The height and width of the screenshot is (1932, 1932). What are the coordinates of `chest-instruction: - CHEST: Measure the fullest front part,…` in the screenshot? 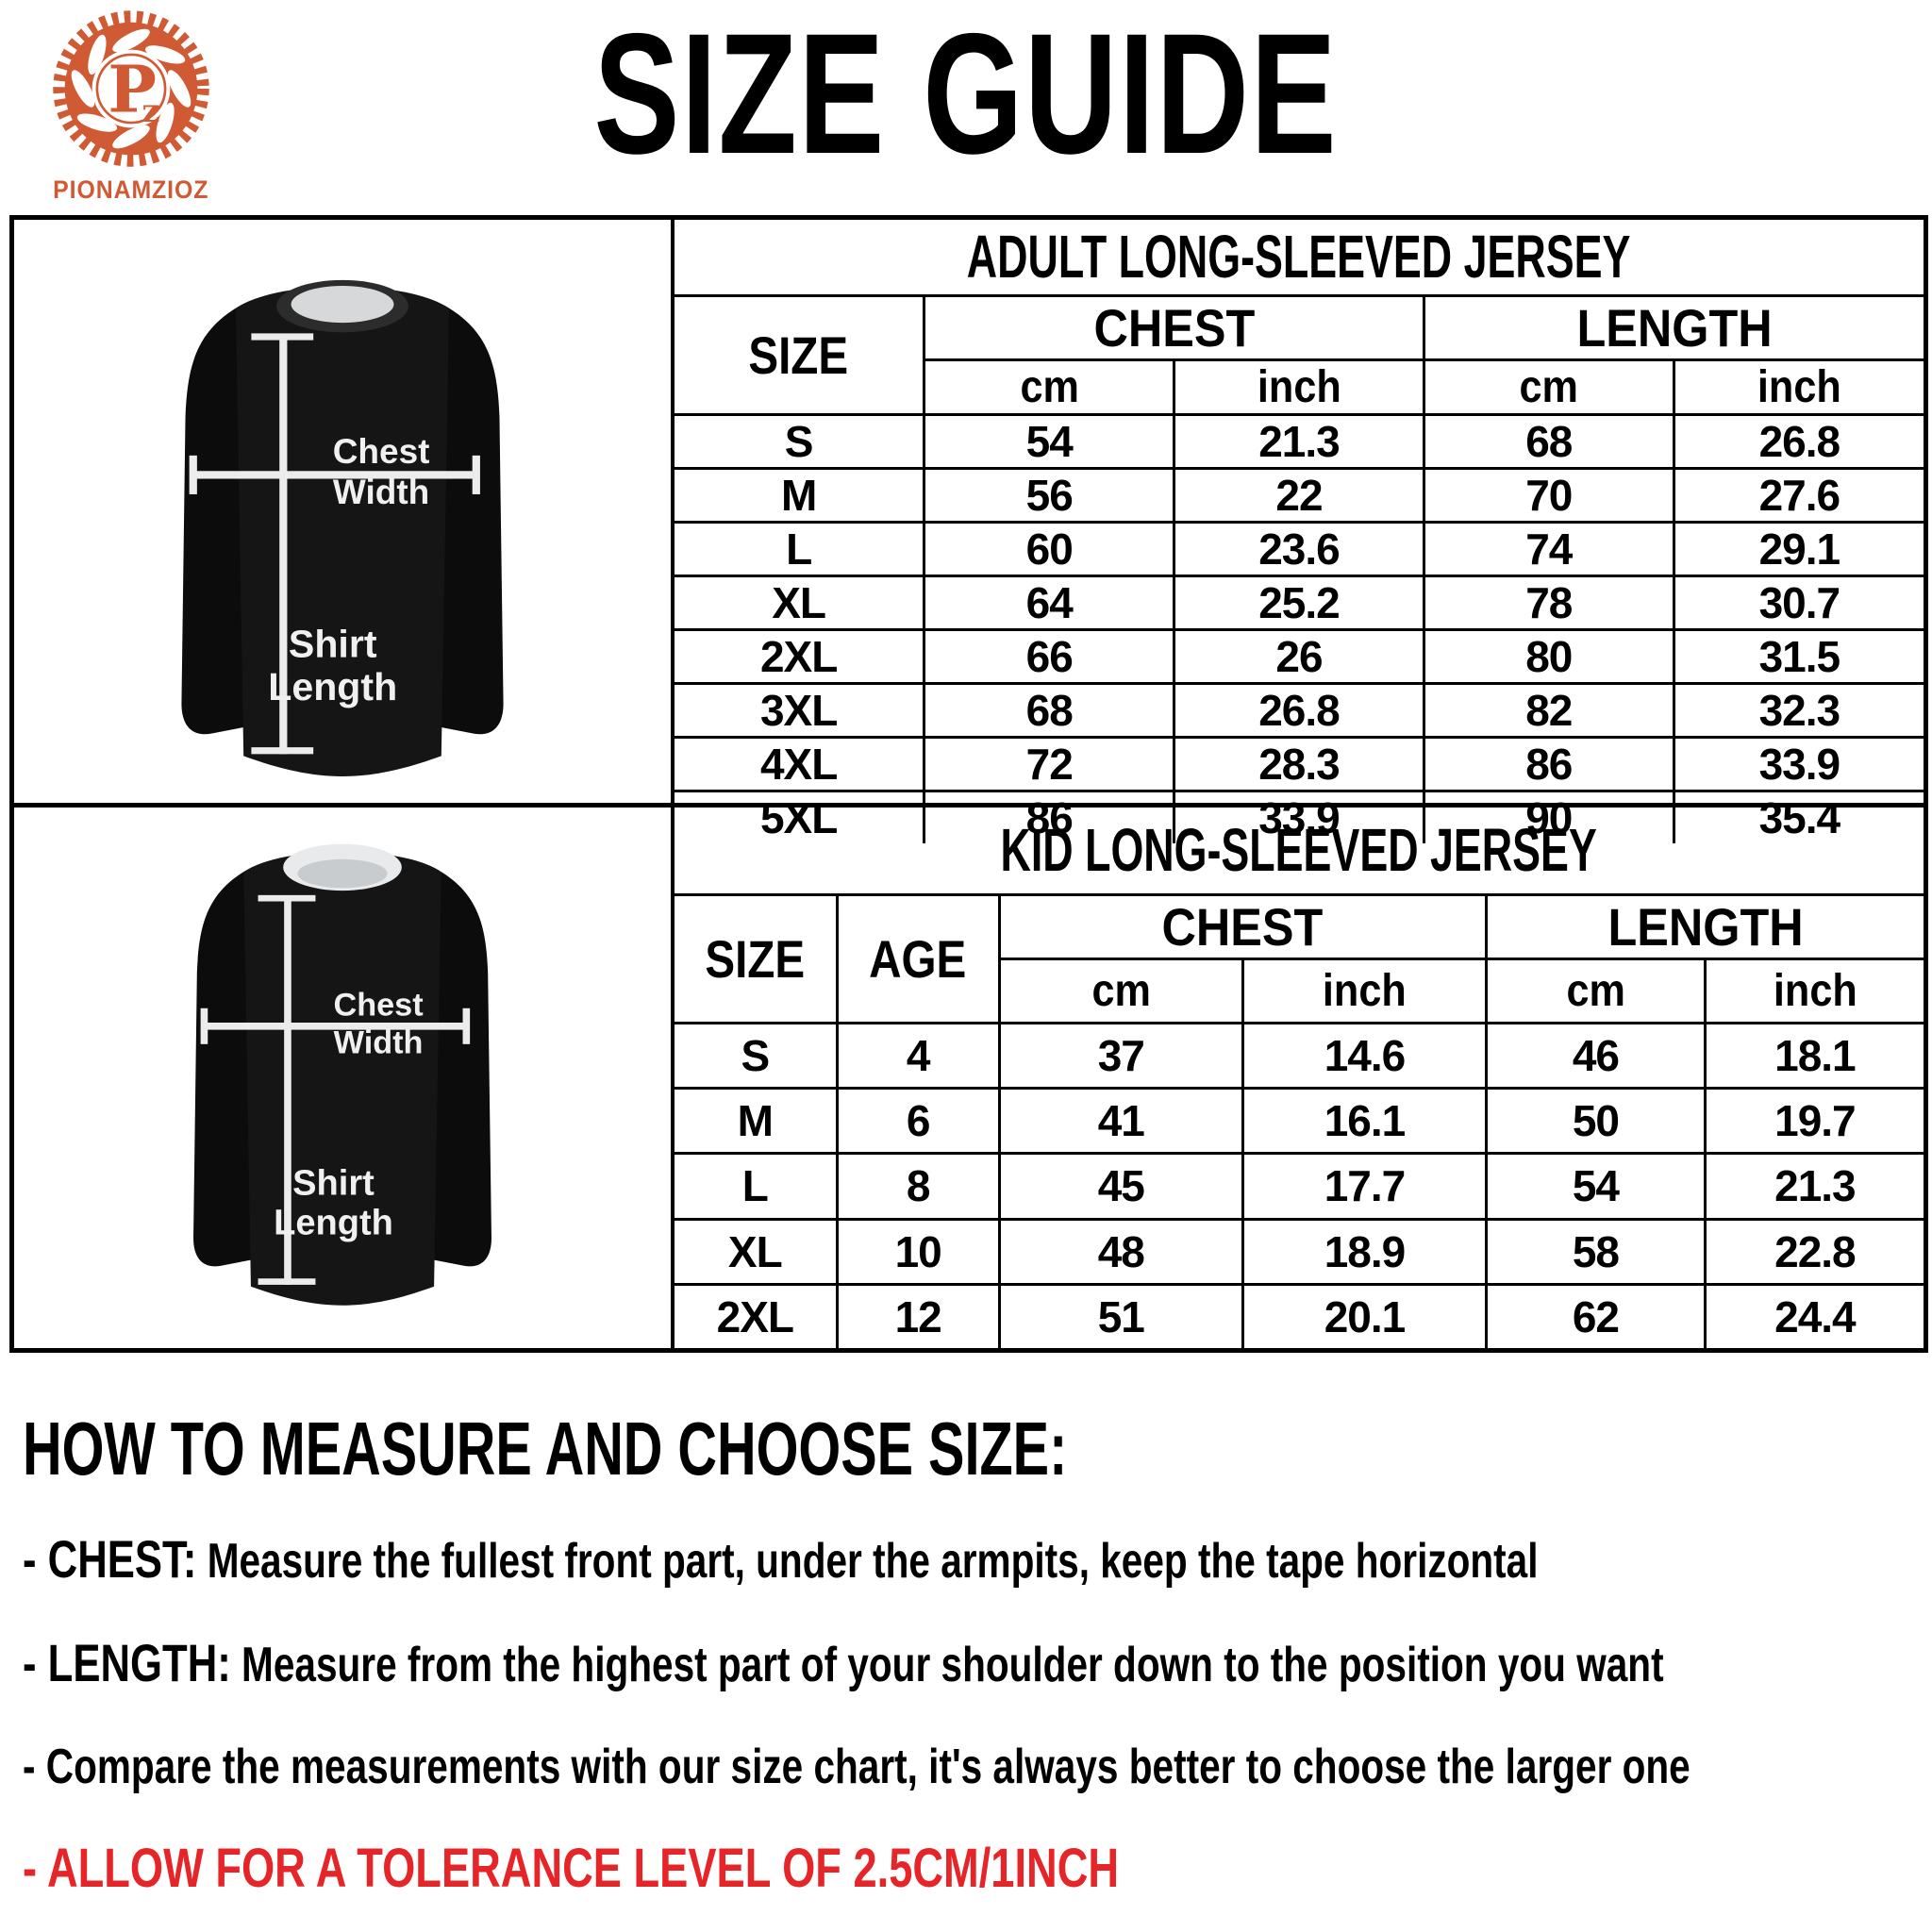 It's located at (781, 1559).